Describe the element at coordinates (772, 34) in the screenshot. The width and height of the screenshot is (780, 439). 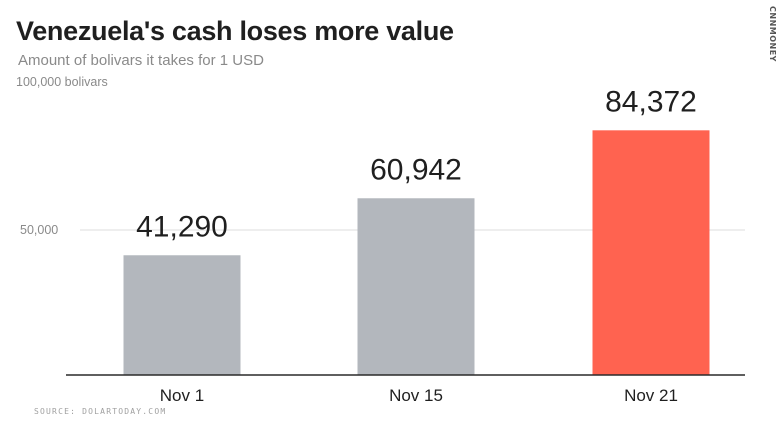
I see `brand-logo: CNNMONEY` at that location.